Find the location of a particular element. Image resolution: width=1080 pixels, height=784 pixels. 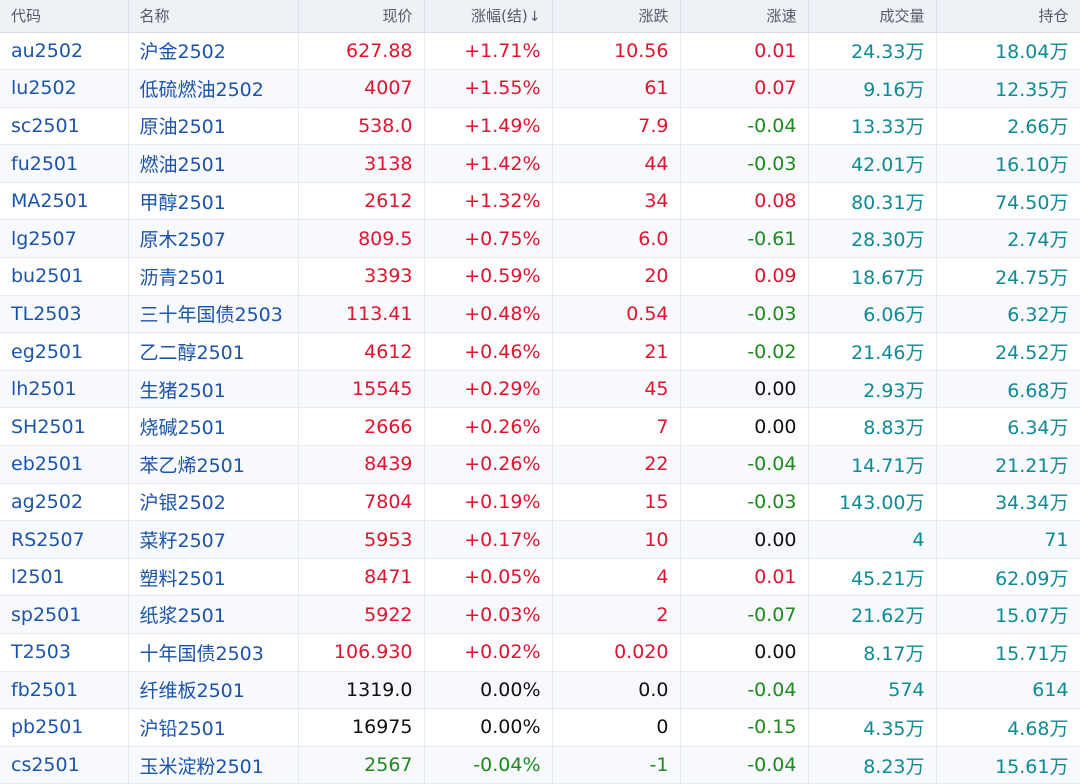

table-row: l2501 塑料2501 8471 +0.05% 4 0.01 45.21万 62.09万 is located at coordinates (540, 577).